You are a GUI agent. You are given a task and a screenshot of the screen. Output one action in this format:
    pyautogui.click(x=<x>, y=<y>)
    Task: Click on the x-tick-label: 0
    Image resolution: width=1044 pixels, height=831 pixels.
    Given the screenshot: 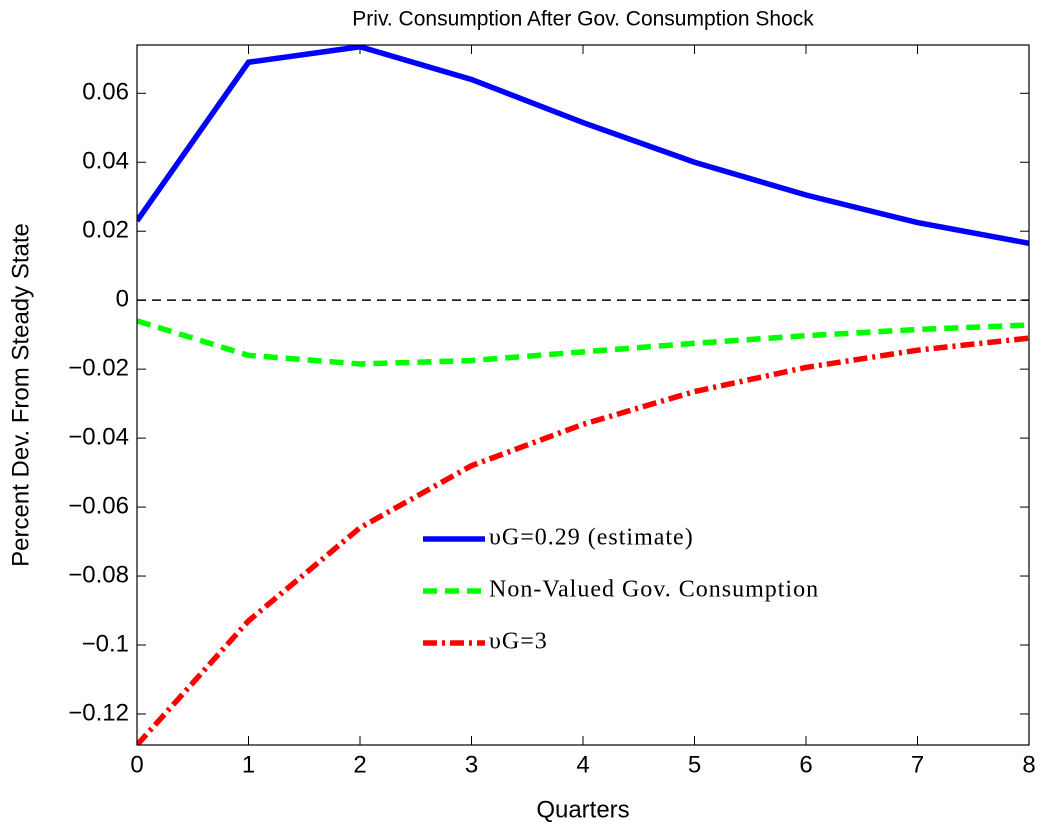 What is the action you would take?
    pyautogui.click(x=136, y=764)
    